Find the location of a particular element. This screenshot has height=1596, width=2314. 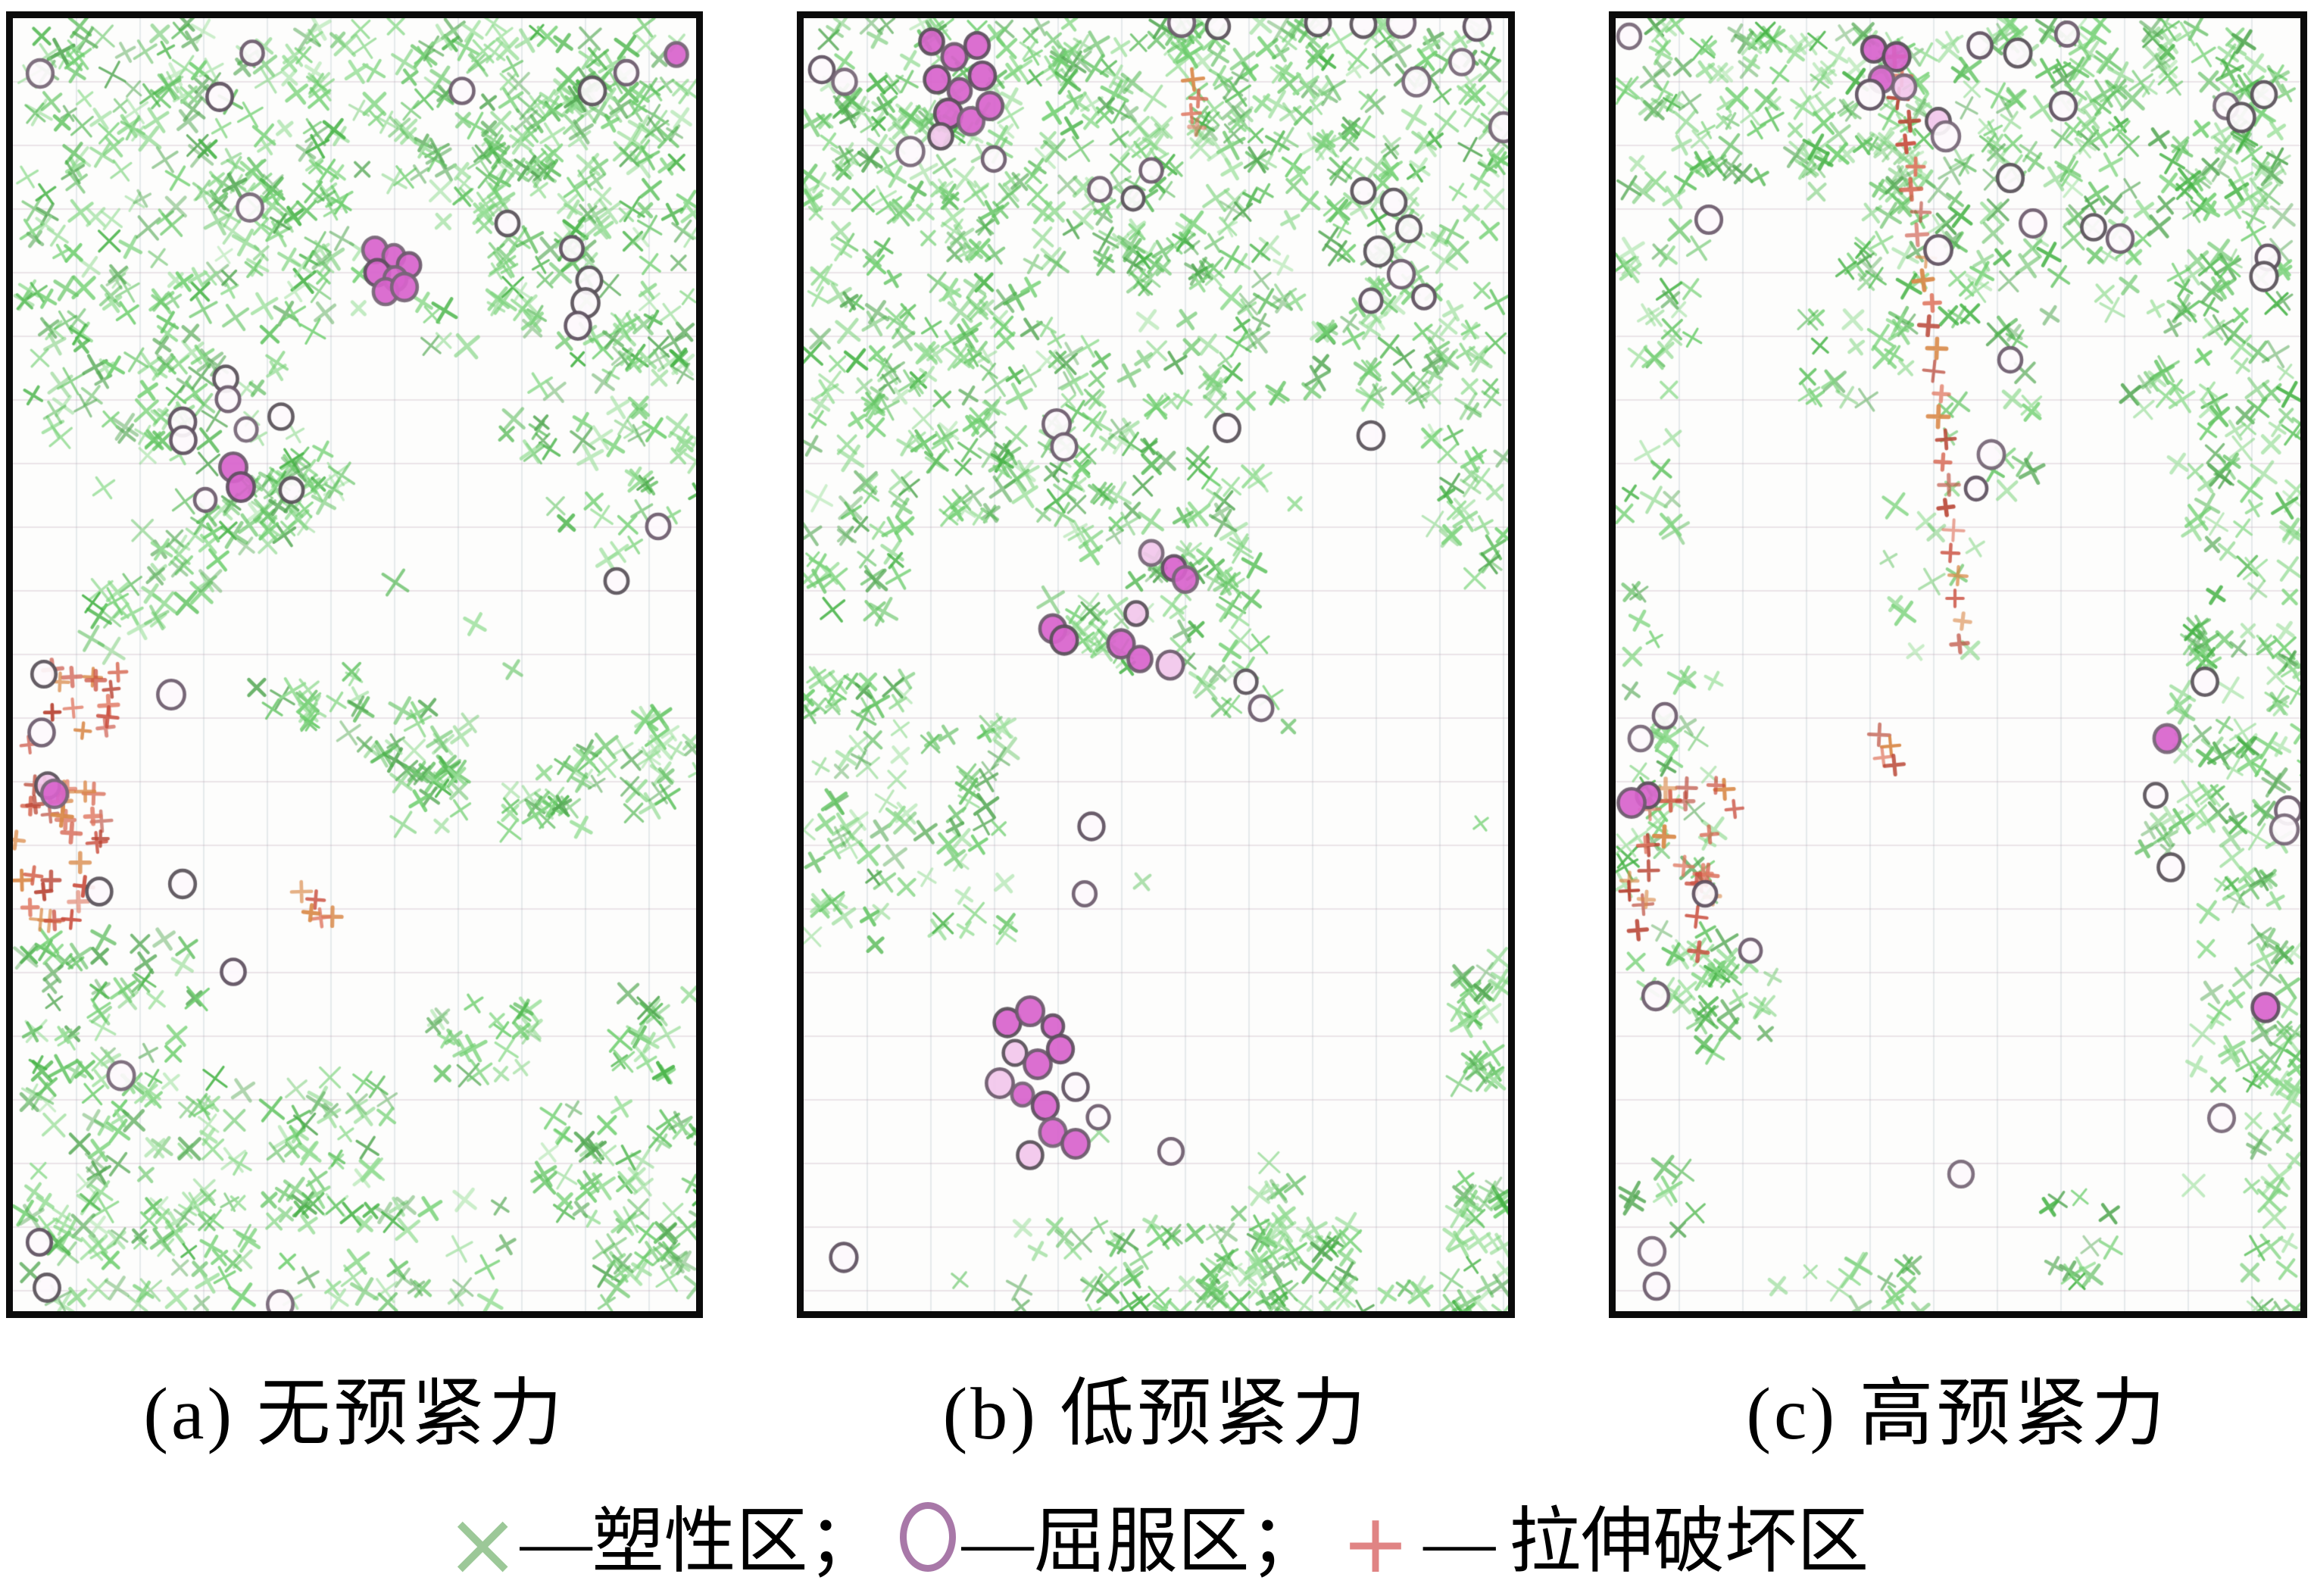

legend-label-tension: 拉伸破坏区 is located at coordinates (1689, 1541).